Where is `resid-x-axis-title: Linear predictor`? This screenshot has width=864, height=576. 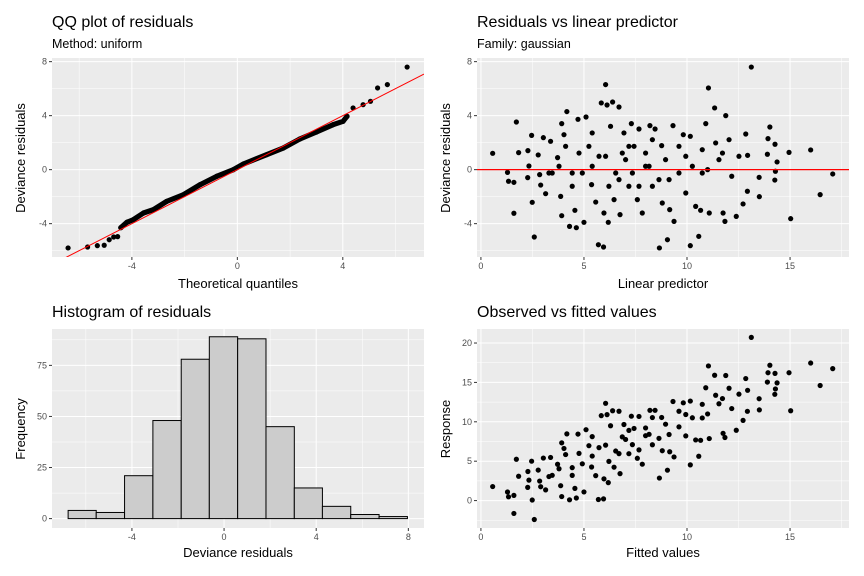 resid-x-axis-title: Linear predictor is located at coordinates (663, 283).